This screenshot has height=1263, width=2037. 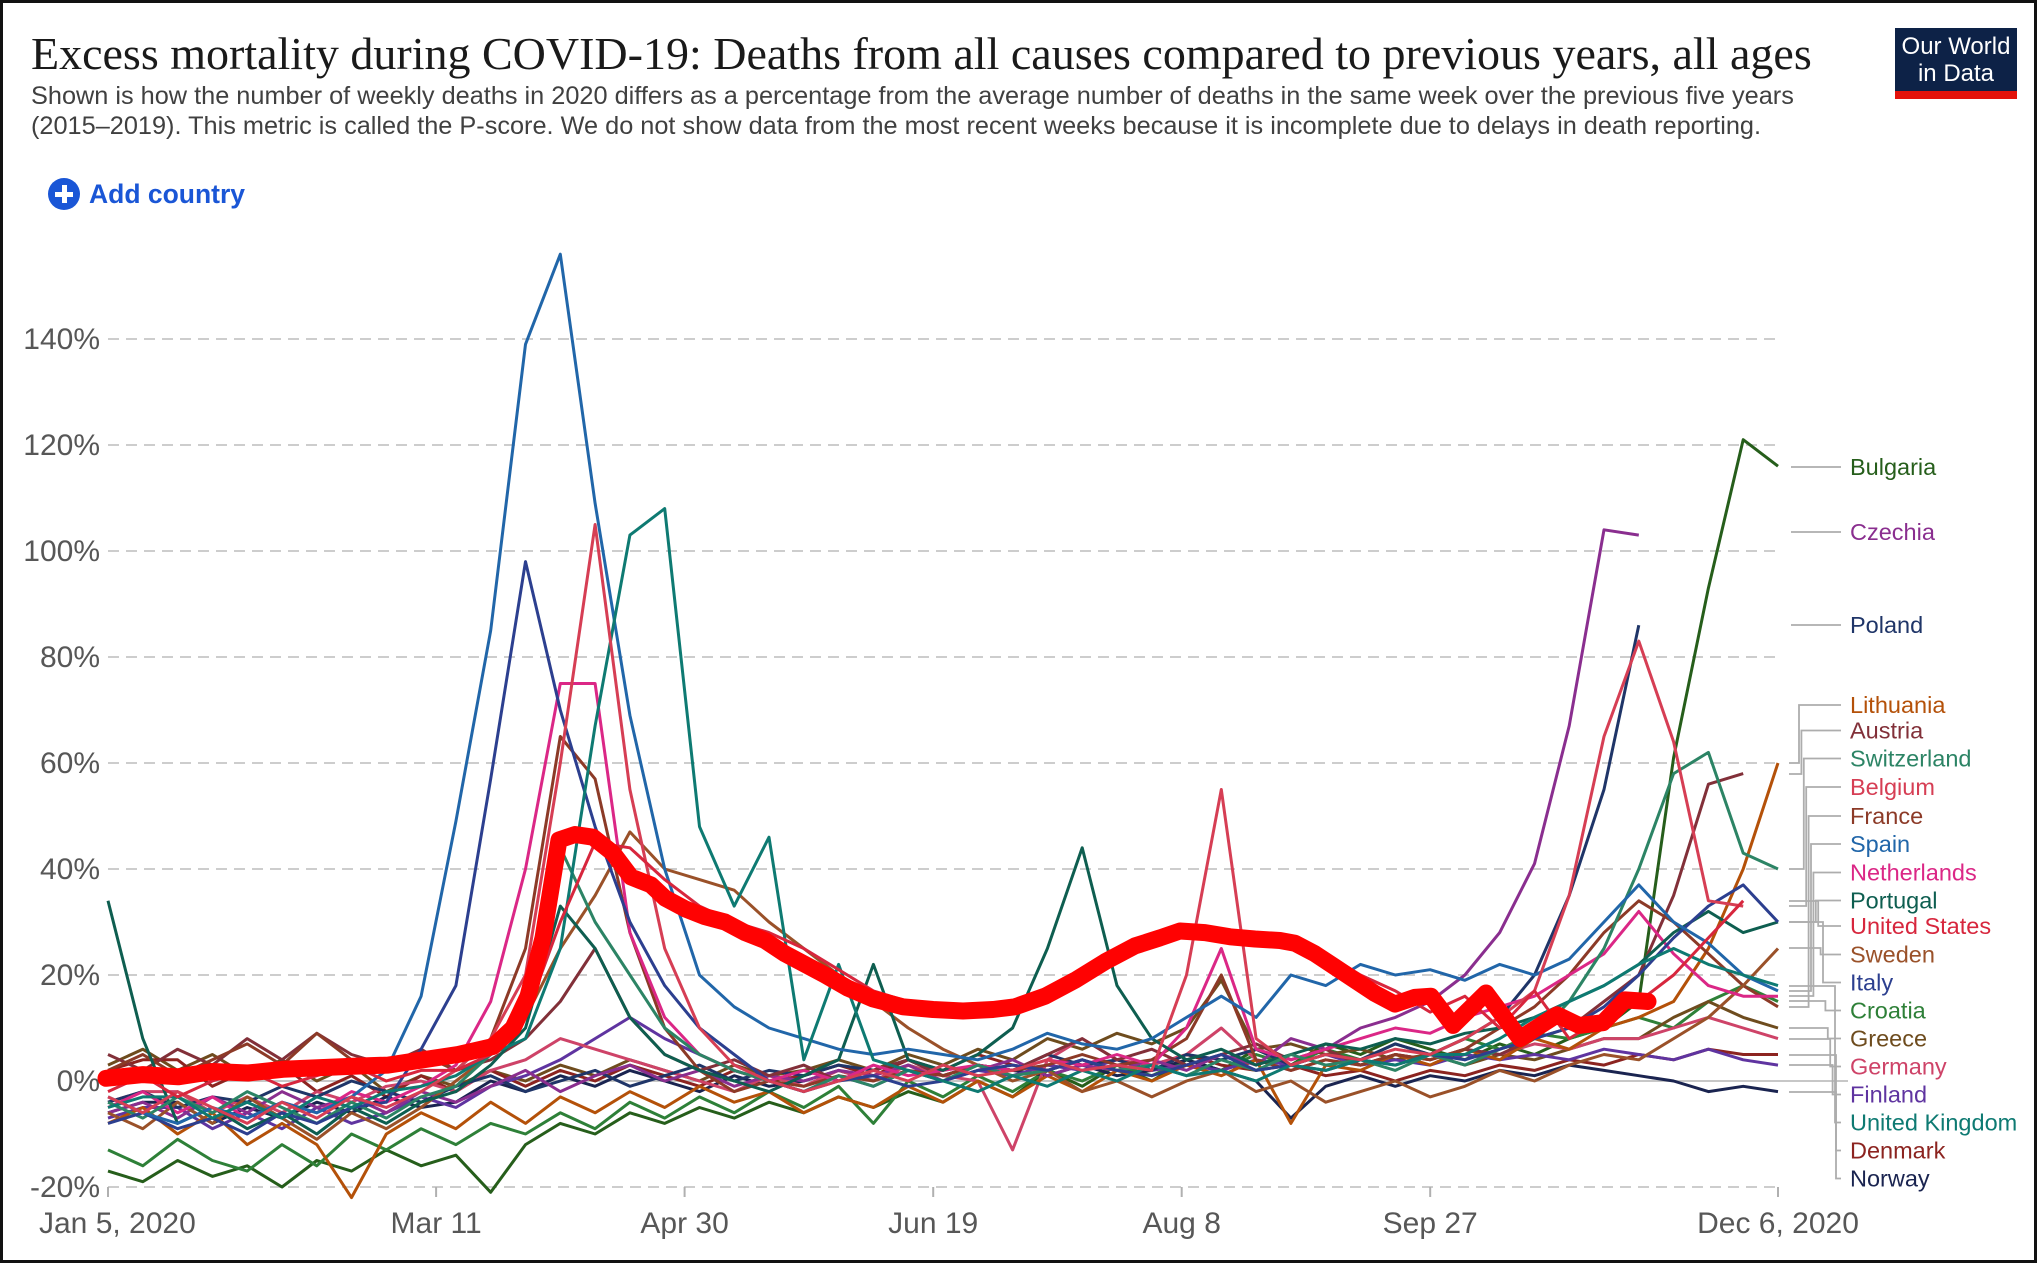 I want to click on svg-text: Portugal, so click(x=1894, y=901).